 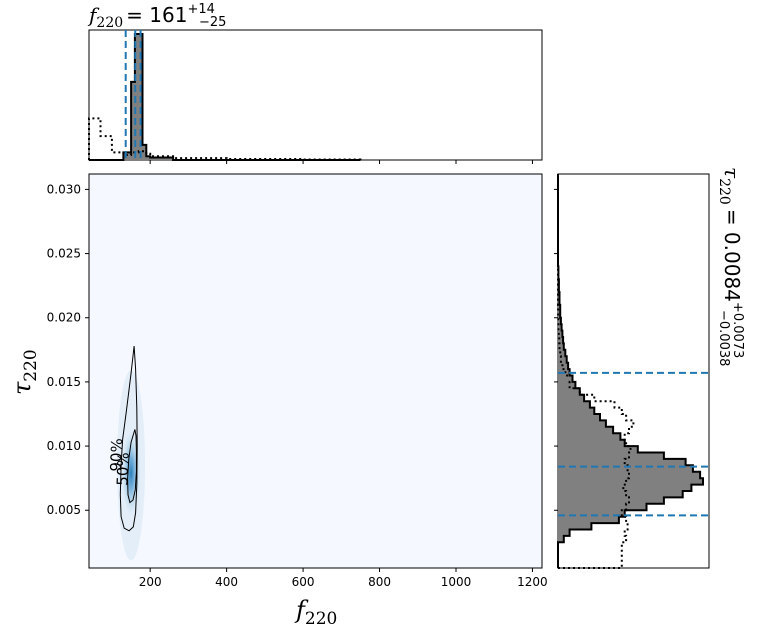 I want to click on top-posterior-fill, so click(x=225, y=97).